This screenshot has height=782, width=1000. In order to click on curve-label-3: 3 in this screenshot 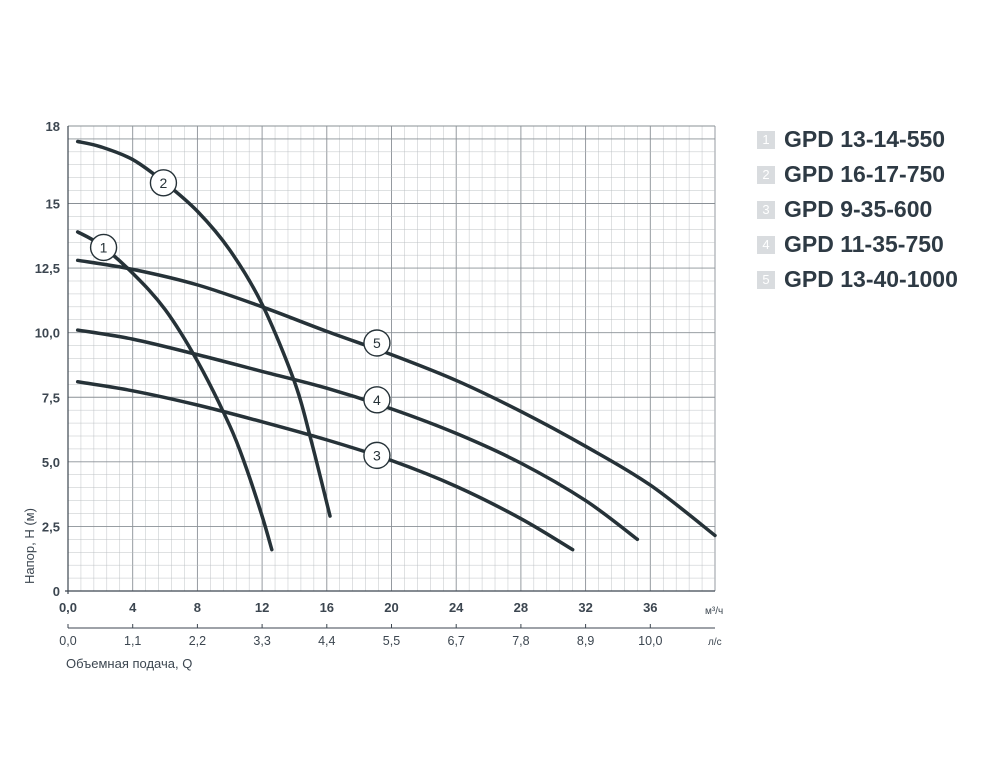, I will do `click(377, 455)`.